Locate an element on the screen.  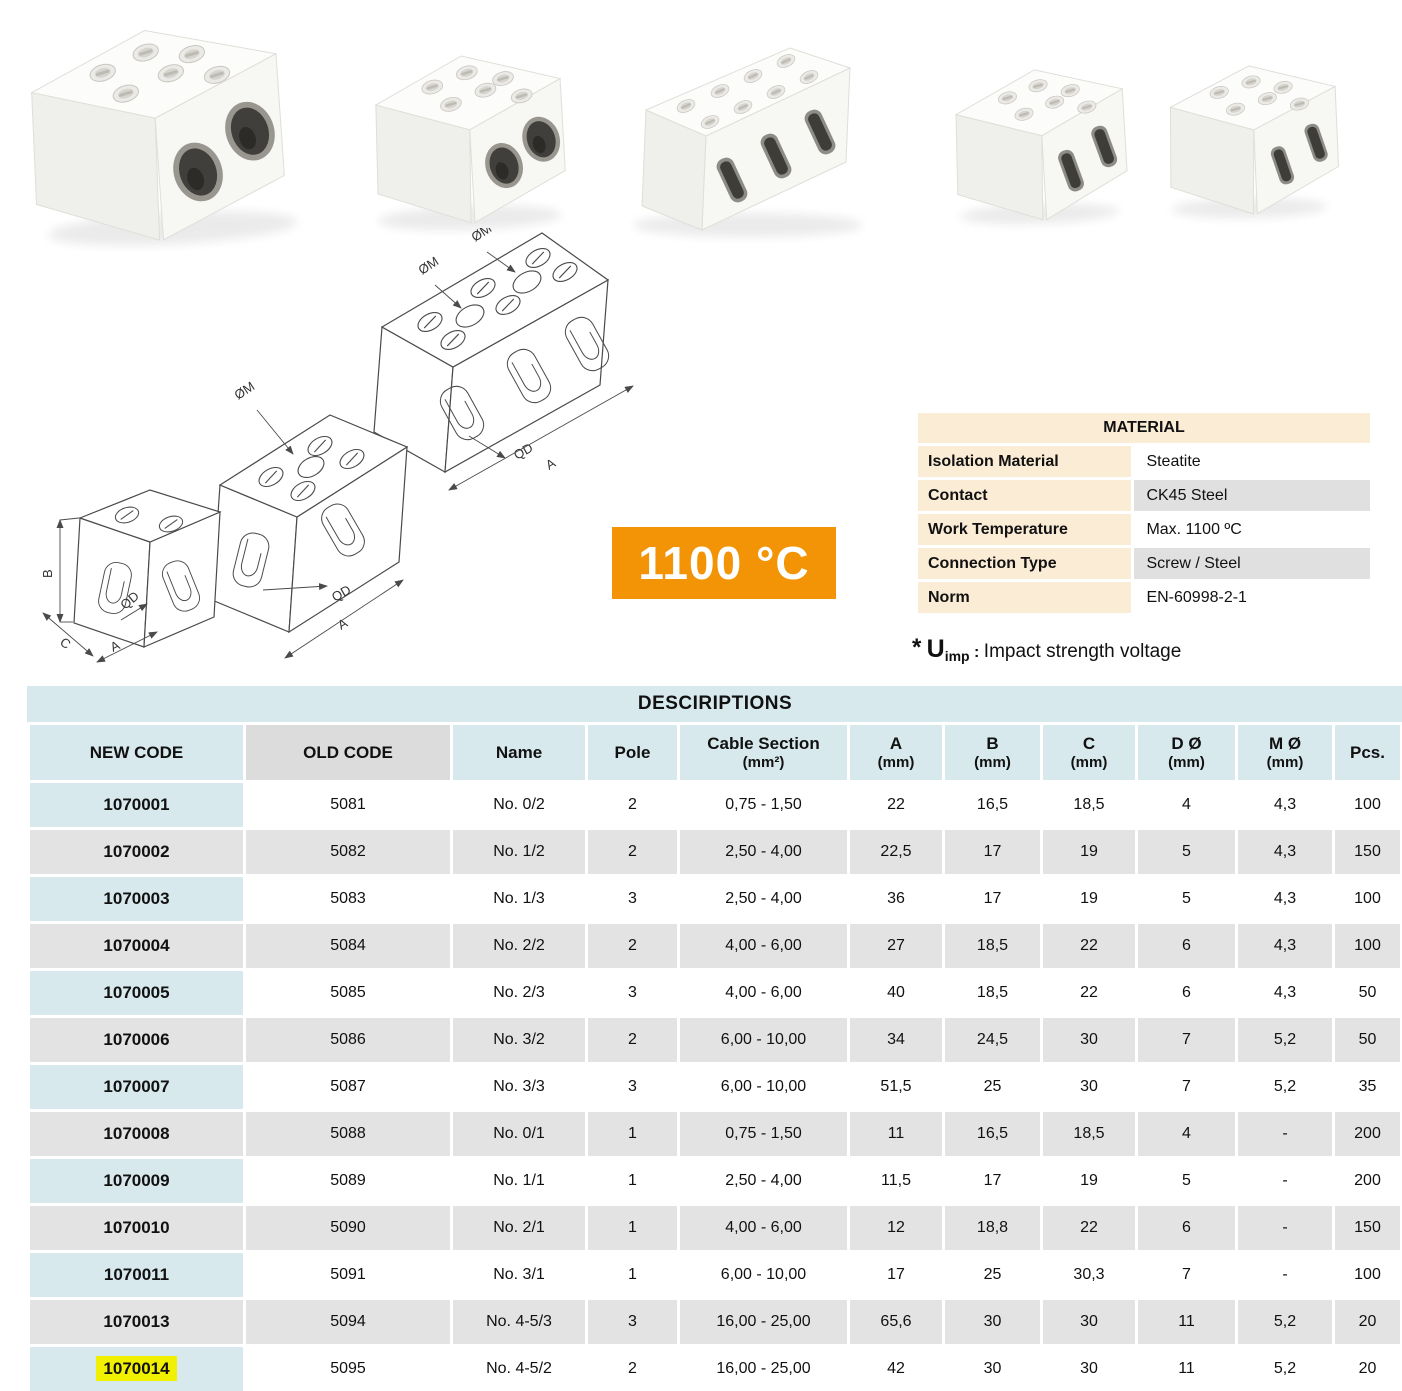
column-header: Pole is located at coordinates (632, 752).